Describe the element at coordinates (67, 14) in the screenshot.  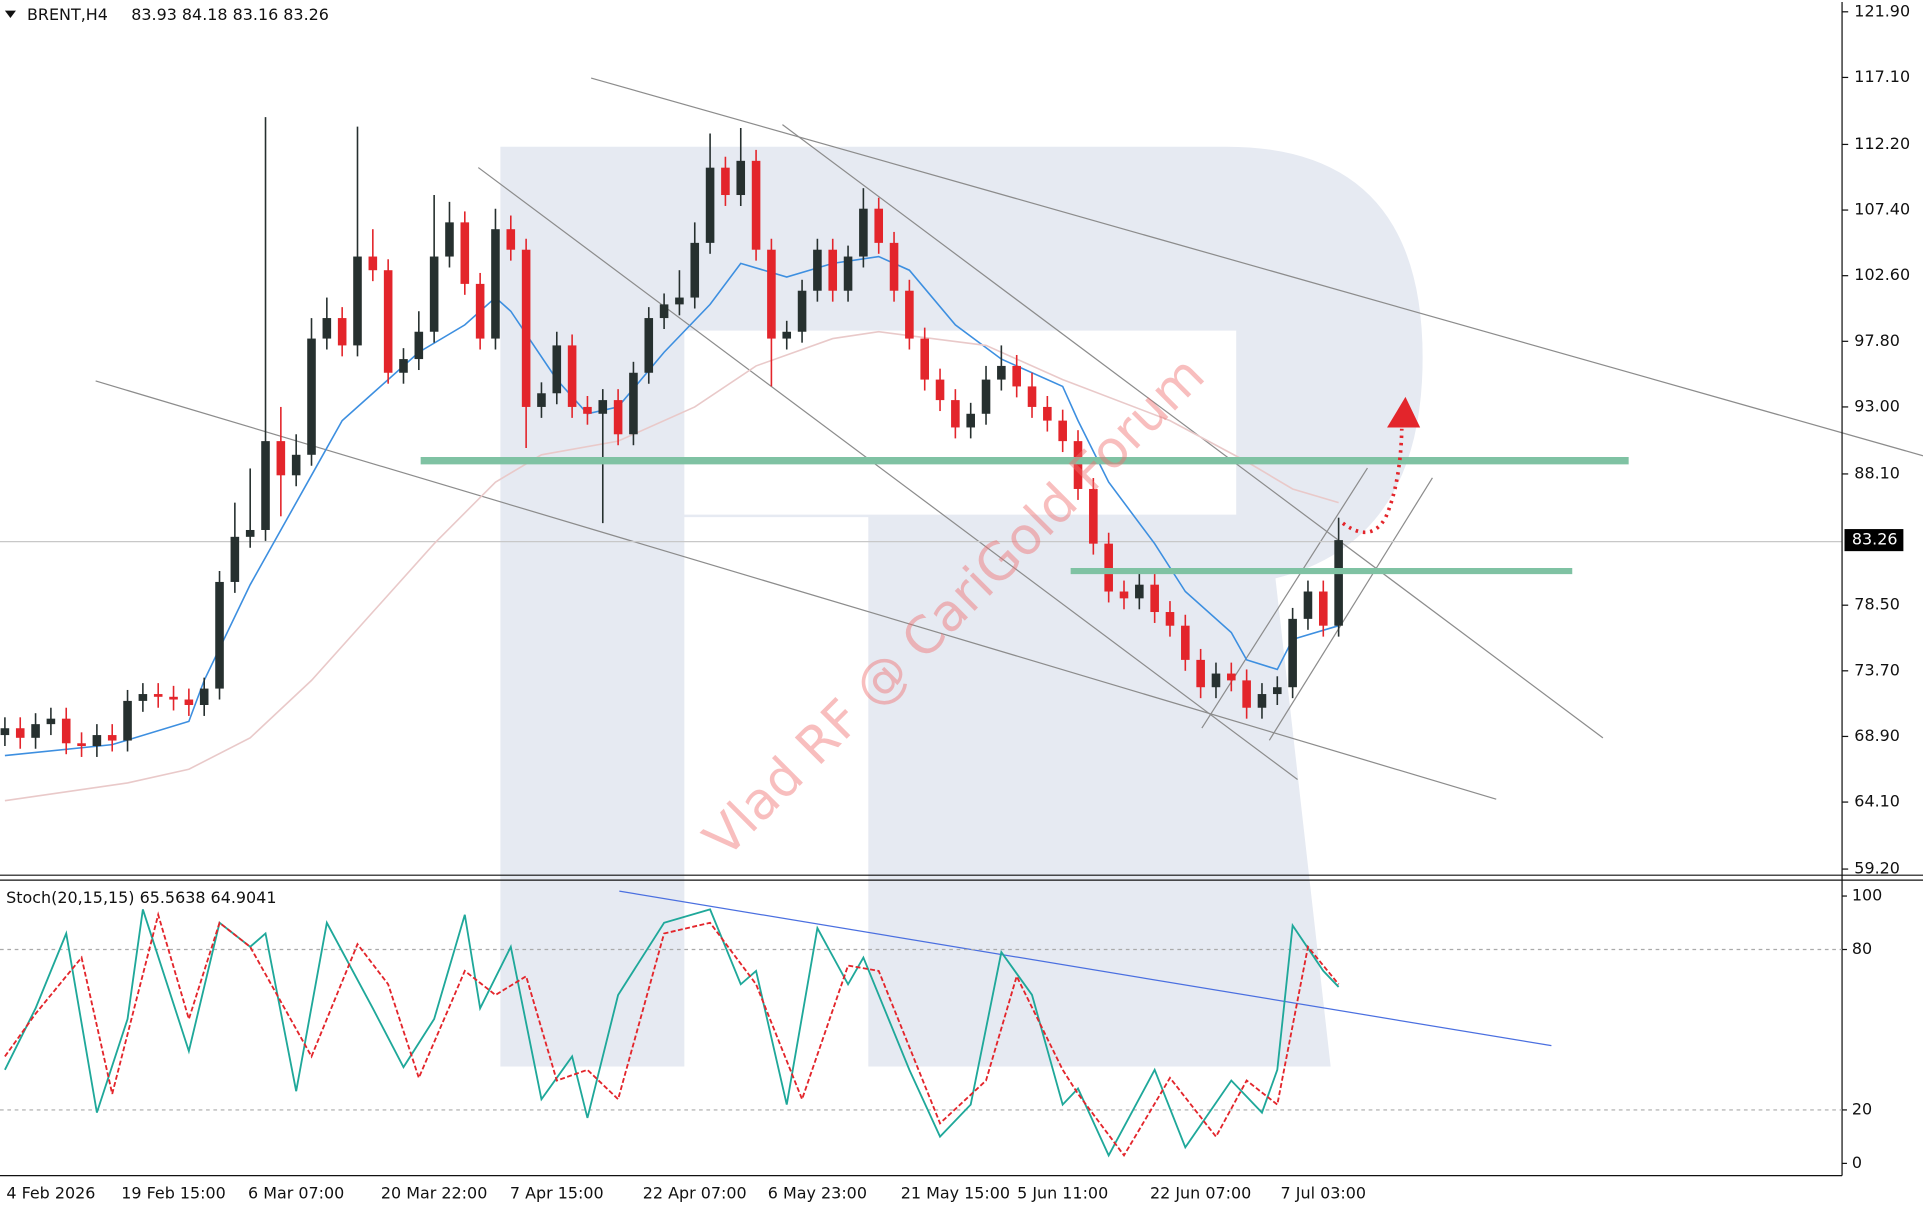
I see `chart-title: BRENT,H4` at that location.